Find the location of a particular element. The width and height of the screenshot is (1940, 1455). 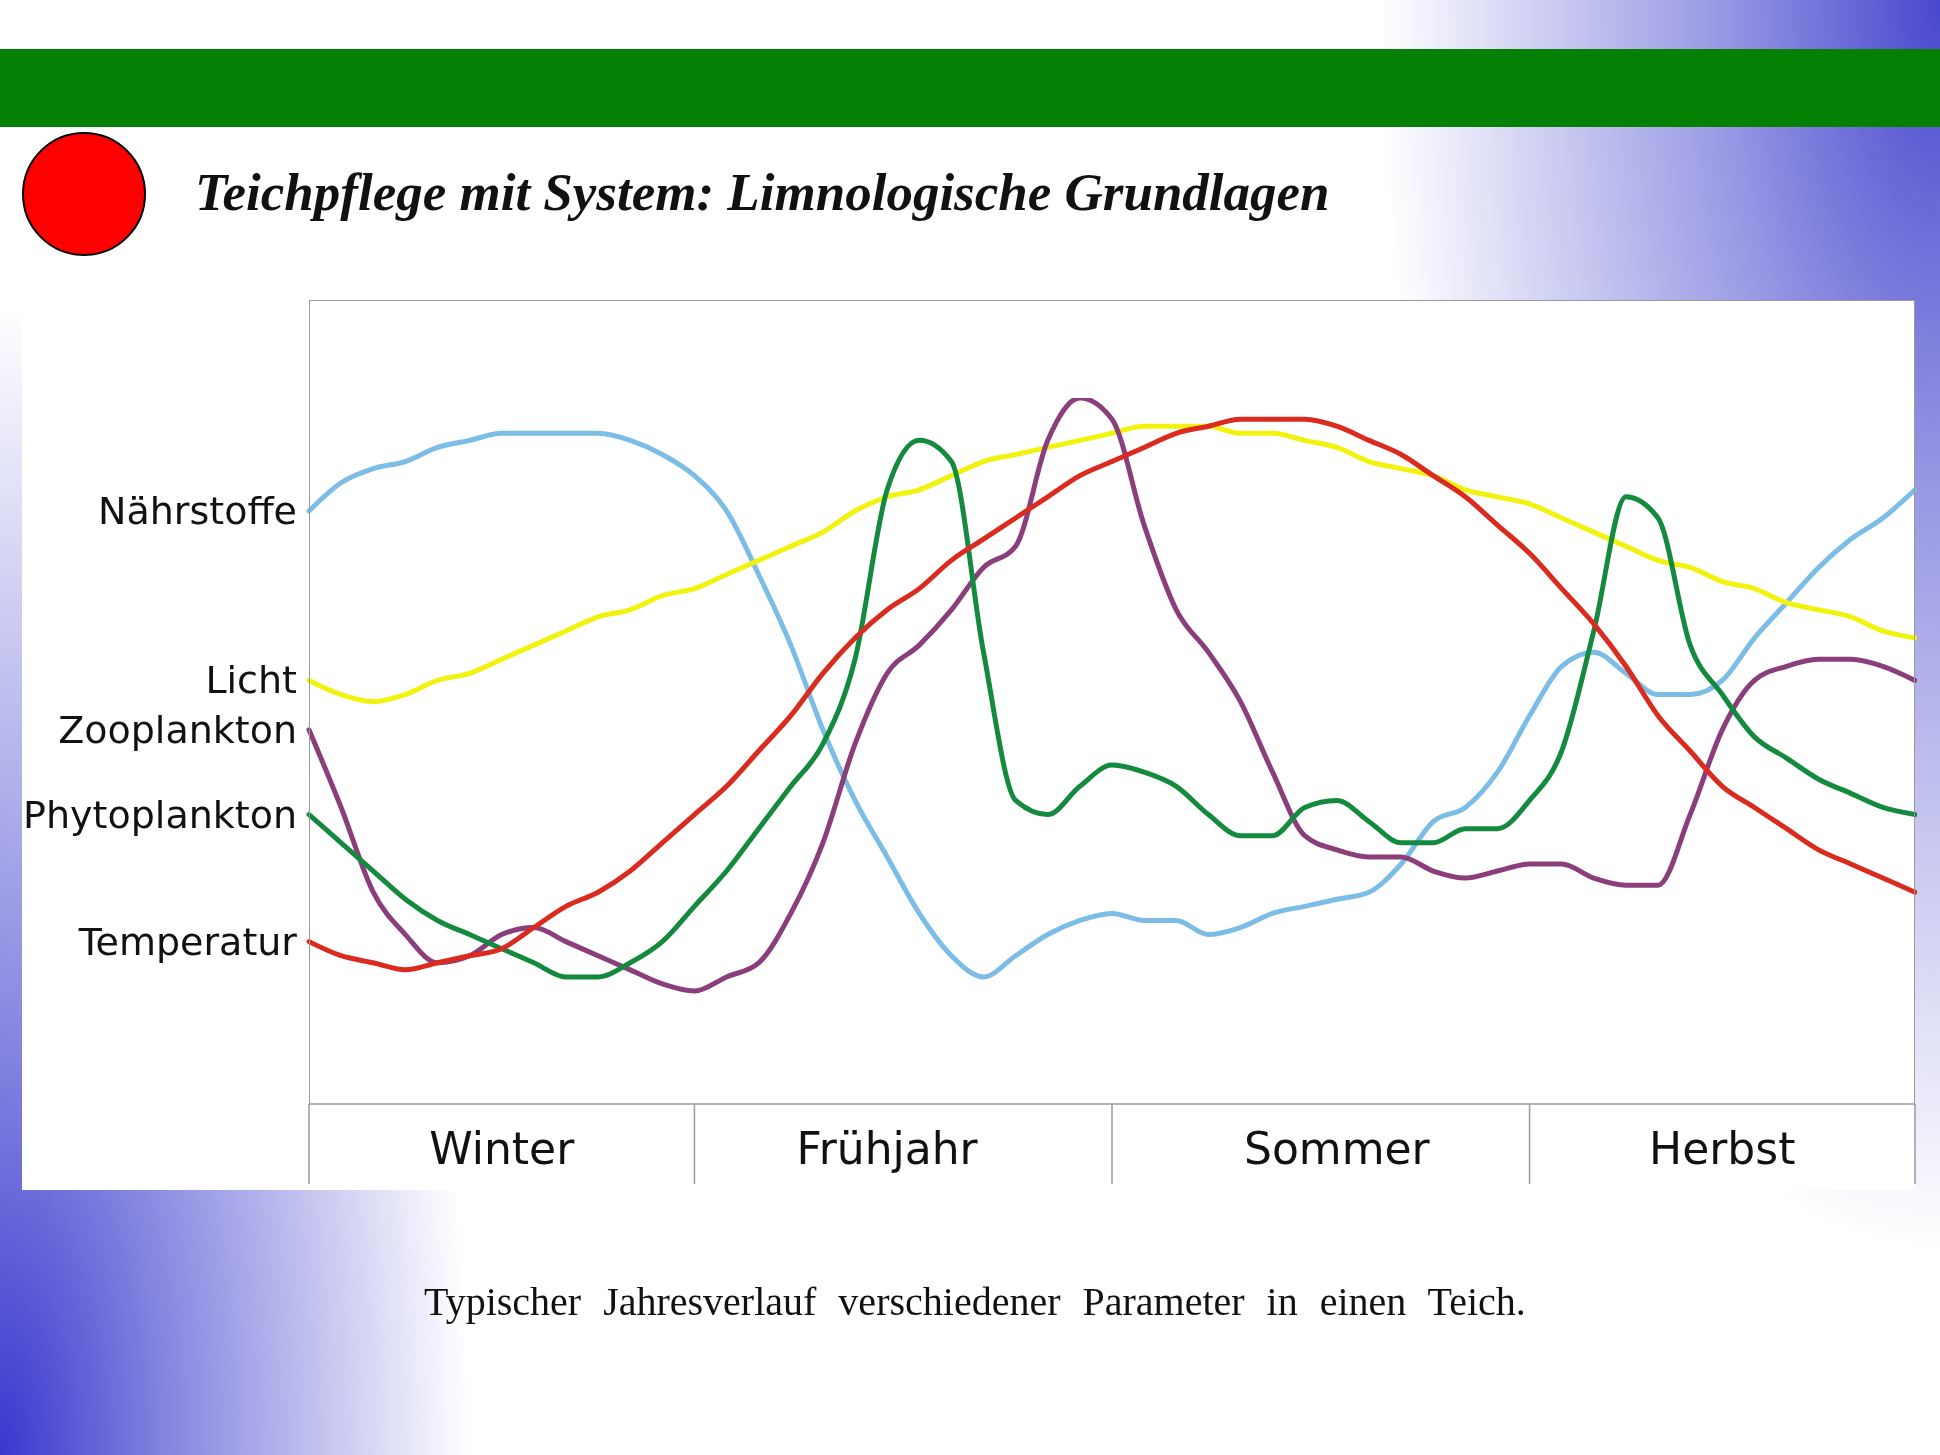

chart-title: Teichpflege mit System: Limnologische Grundlagen is located at coordinates (762, 192).